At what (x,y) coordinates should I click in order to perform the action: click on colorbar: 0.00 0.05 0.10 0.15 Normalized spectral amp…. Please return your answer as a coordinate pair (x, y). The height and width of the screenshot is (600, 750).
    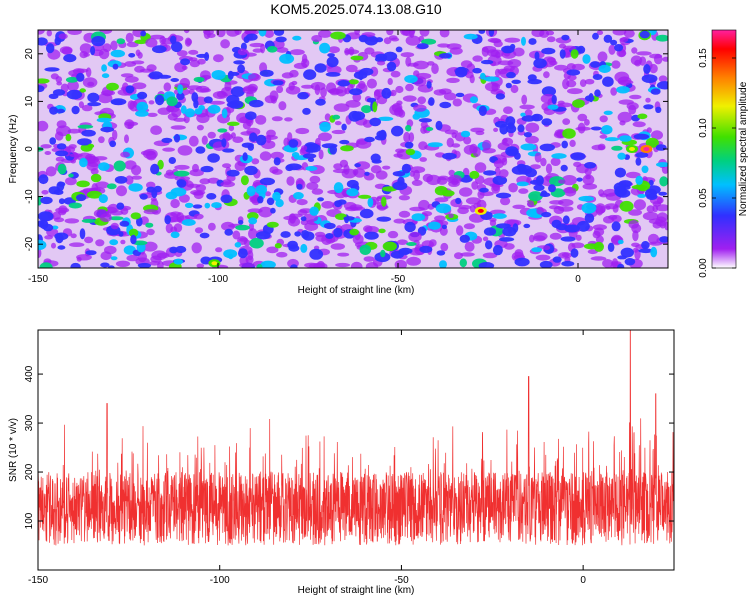
    Looking at the image, I should click on (723, 153).